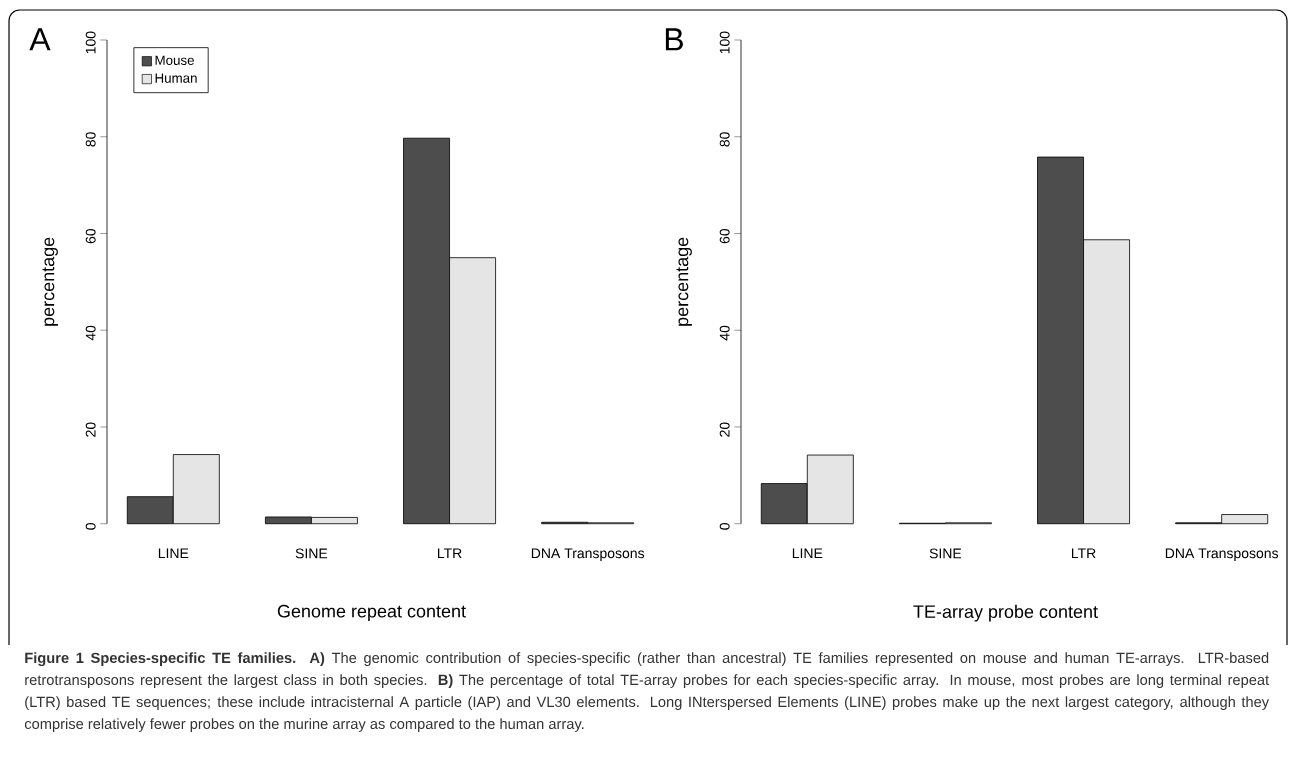 The height and width of the screenshot is (767, 1290). What do you see at coordinates (176, 78) in the screenshot?
I see `legend-label: Human` at bounding box center [176, 78].